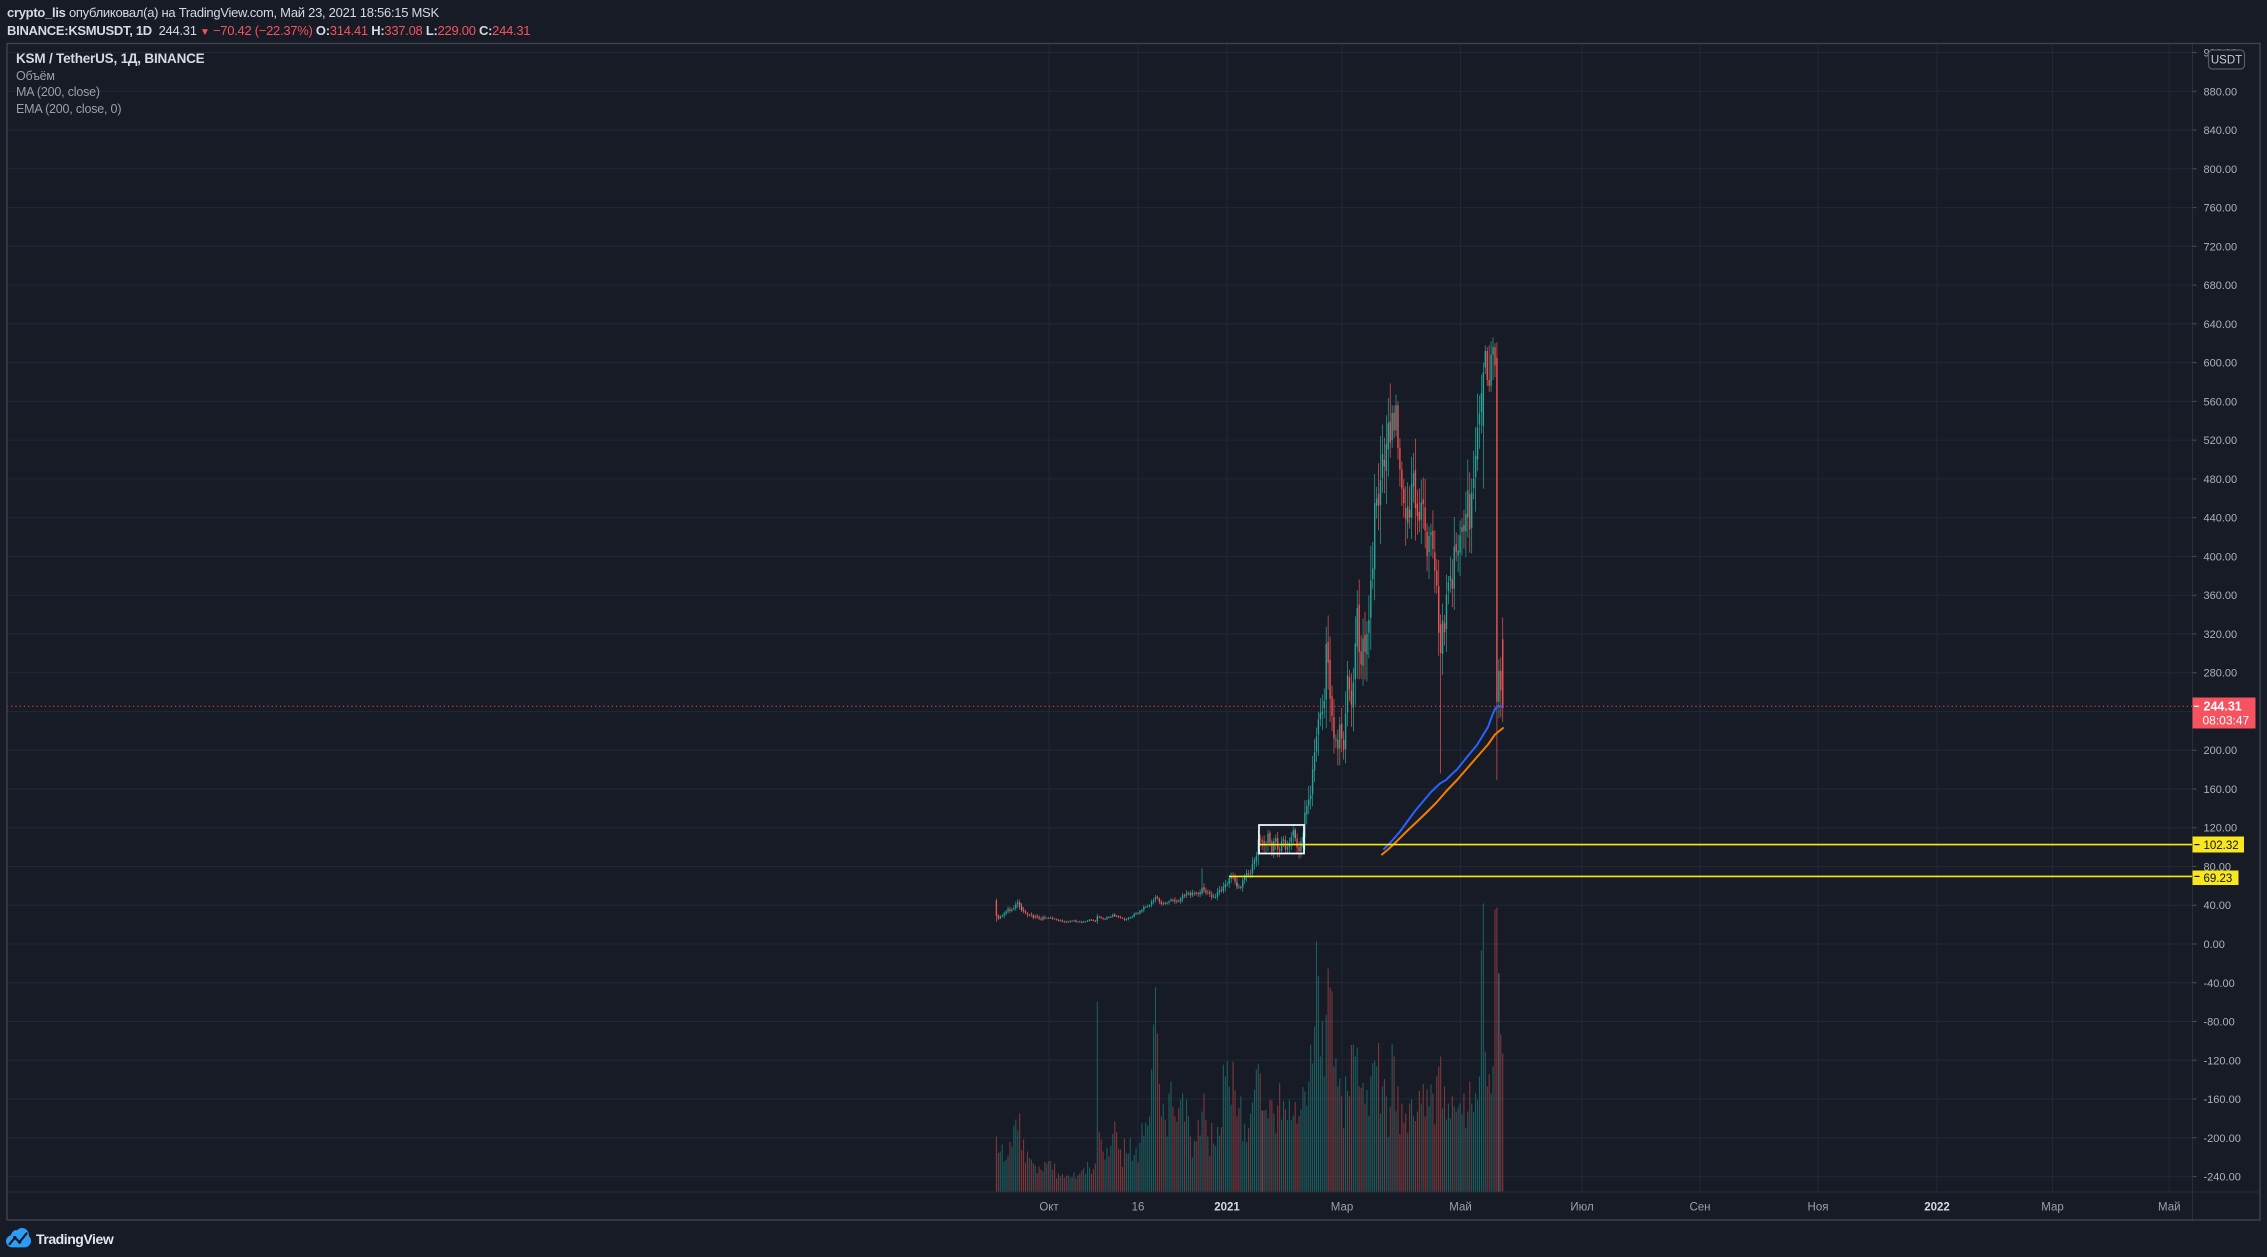 The image size is (2267, 1257). What do you see at coordinates (2226, 61) in the screenshot?
I see `svg-text: USDT` at bounding box center [2226, 61].